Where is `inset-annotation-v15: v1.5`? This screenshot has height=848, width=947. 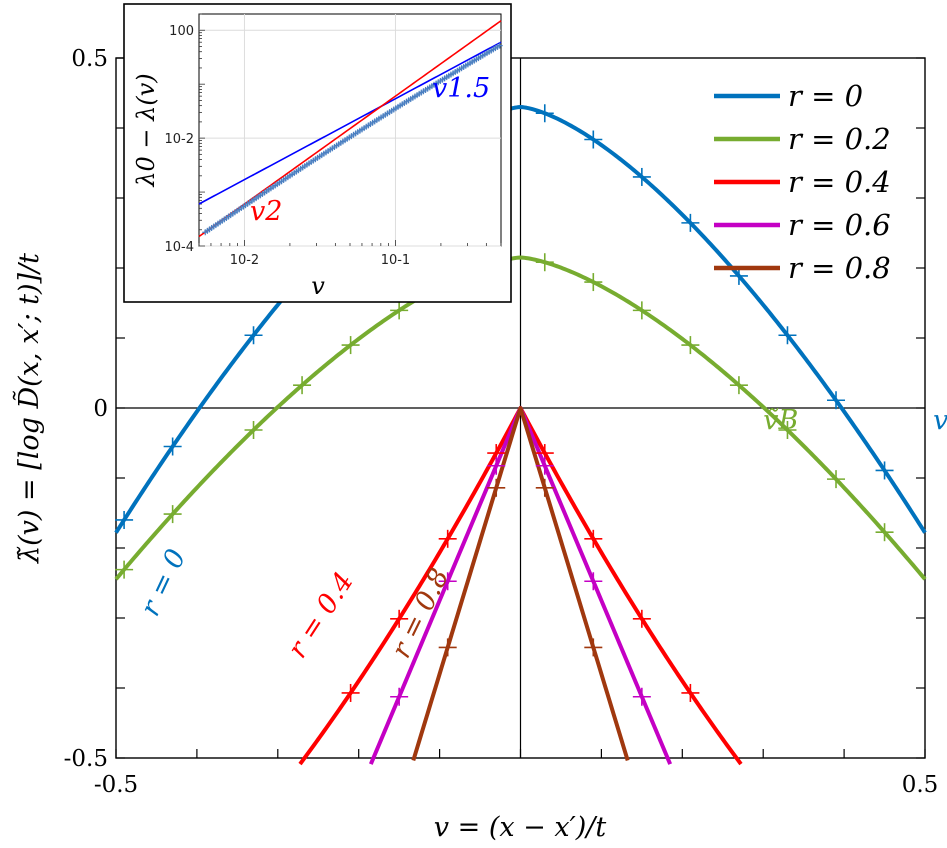
inset-annotation-v15: v1.5 is located at coordinates (461, 88).